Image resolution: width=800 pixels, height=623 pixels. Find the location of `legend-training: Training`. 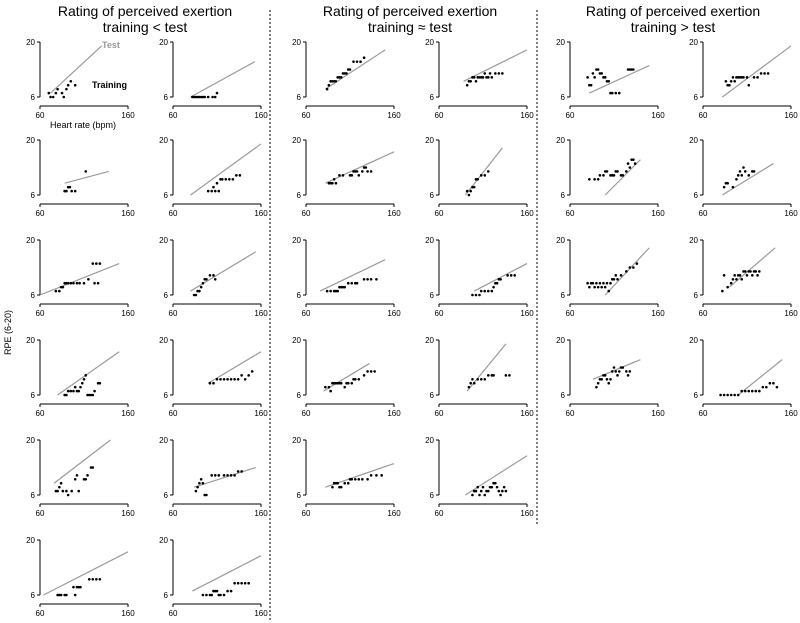

legend-training: Training is located at coordinates (110, 85).